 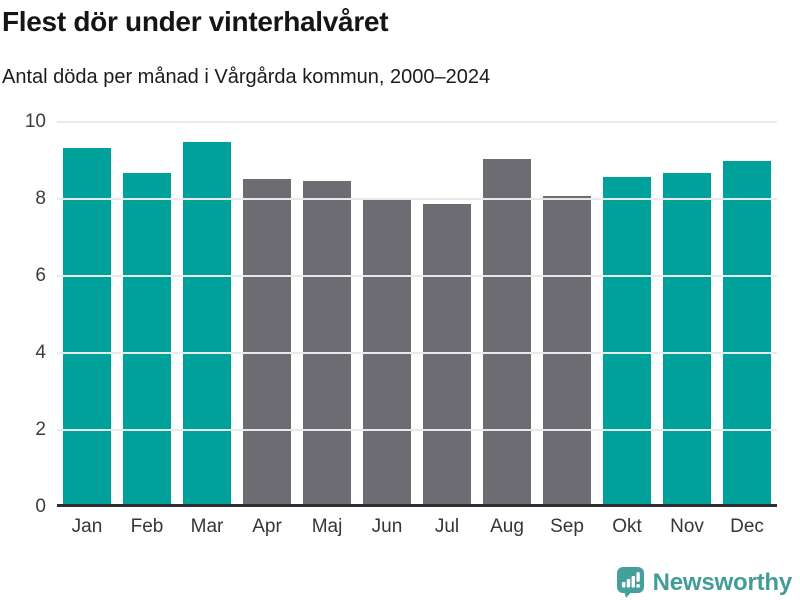 I want to click on bar-slot-jun, so click(x=387, y=313).